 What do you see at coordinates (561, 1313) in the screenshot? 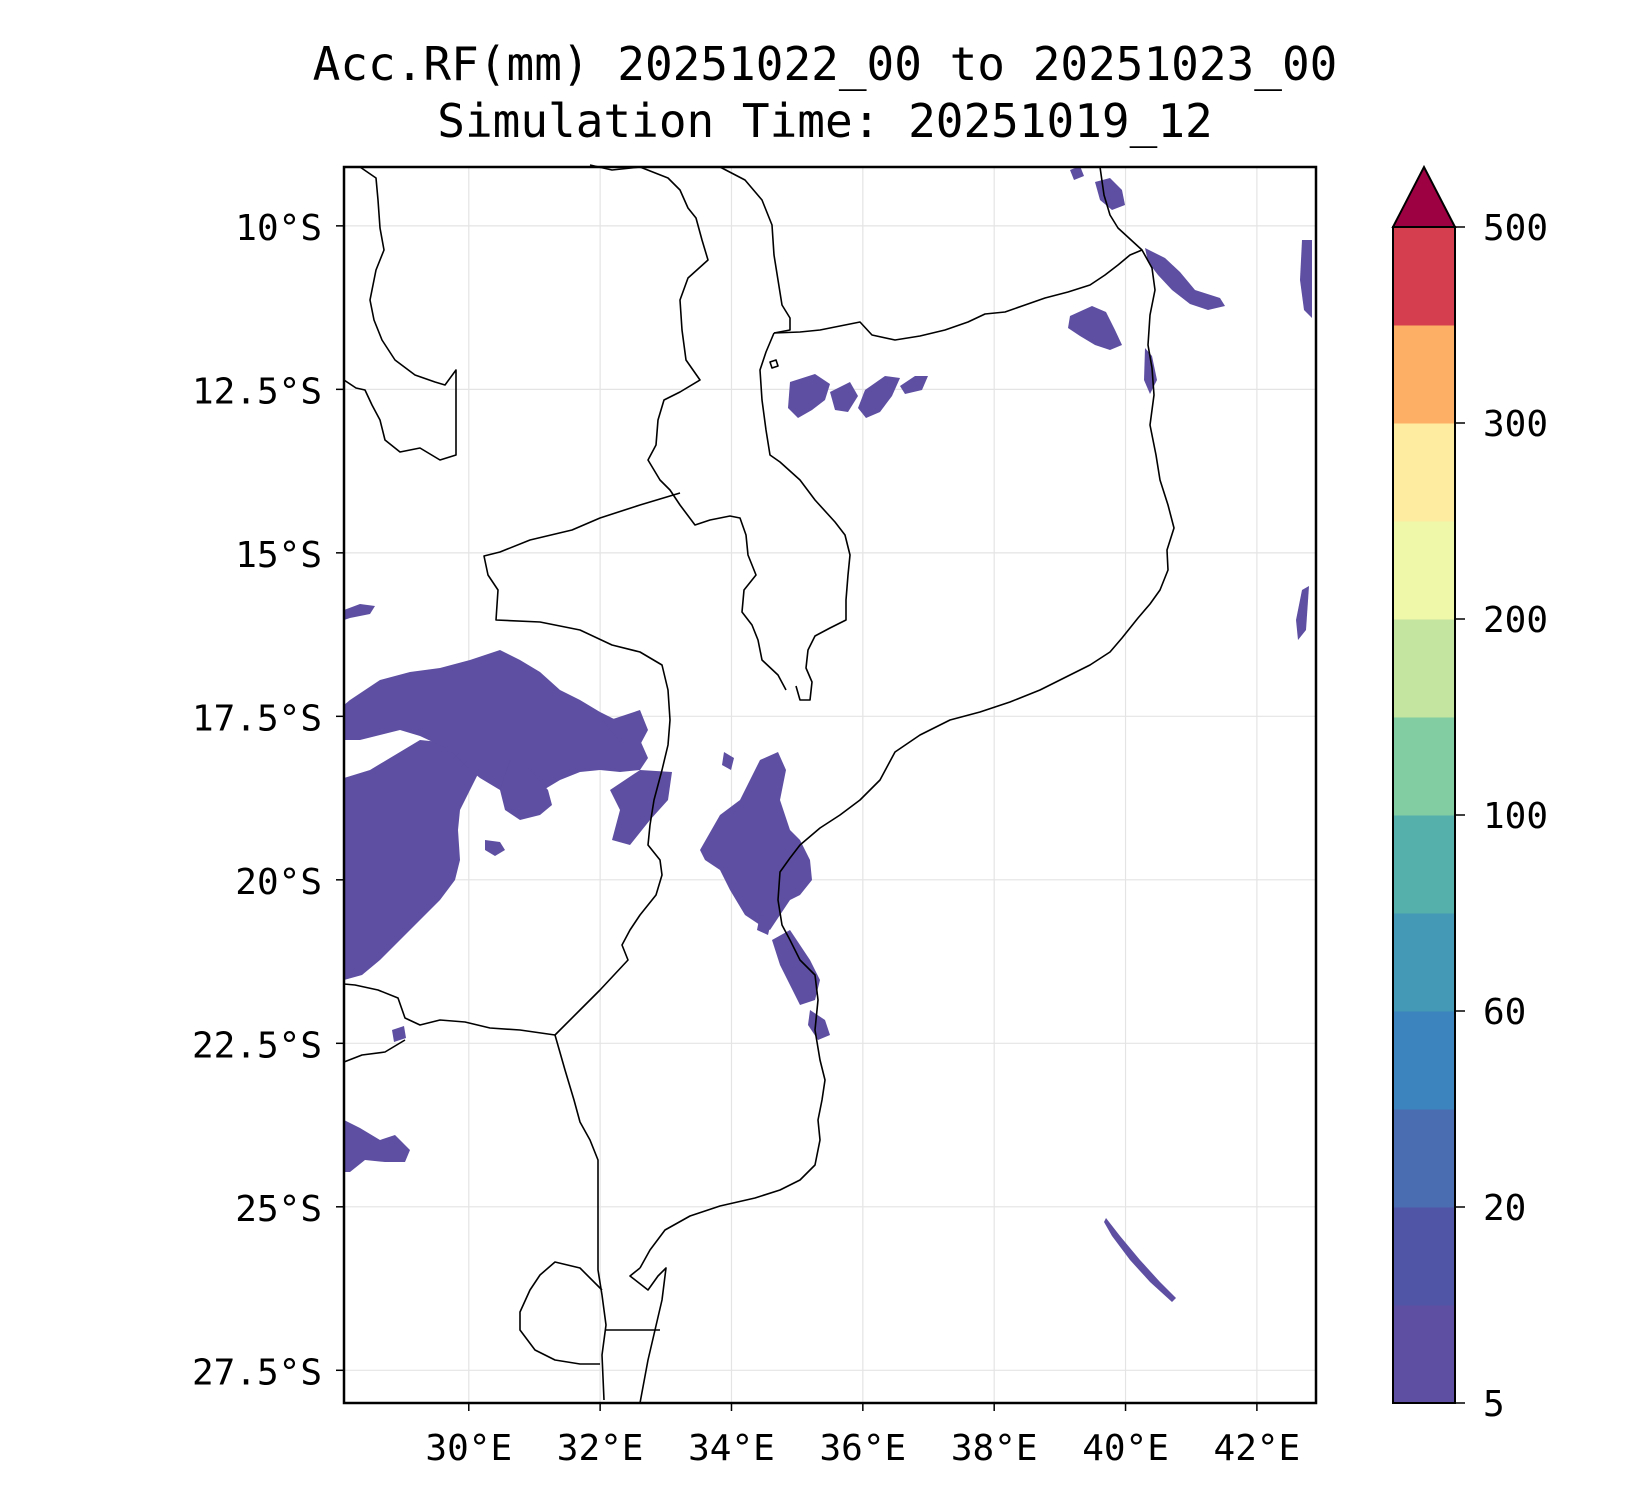
I see `border-eswatini` at bounding box center [561, 1313].